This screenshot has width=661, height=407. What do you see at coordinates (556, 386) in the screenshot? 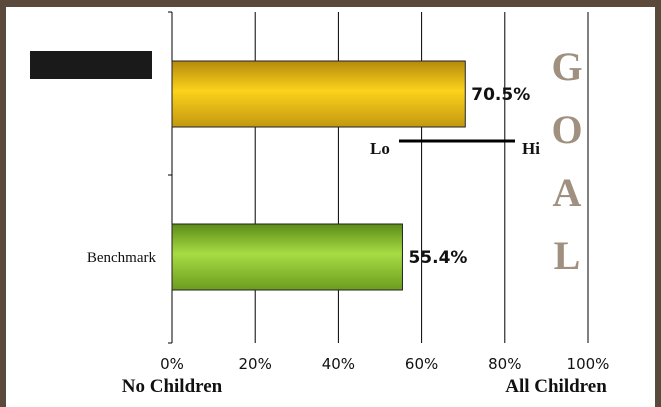
I see `x-end-label-right: All Children` at bounding box center [556, 386].